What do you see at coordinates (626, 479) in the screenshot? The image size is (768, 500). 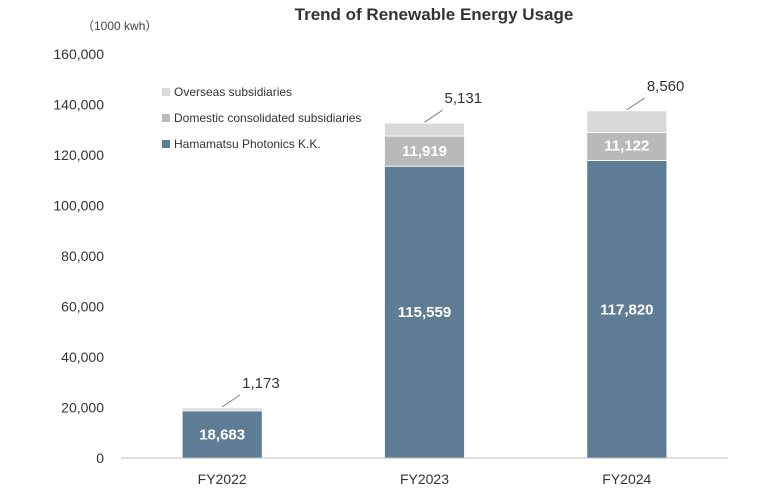 I see `x-tick-label: FY2024` at bounding box center [626, 479].